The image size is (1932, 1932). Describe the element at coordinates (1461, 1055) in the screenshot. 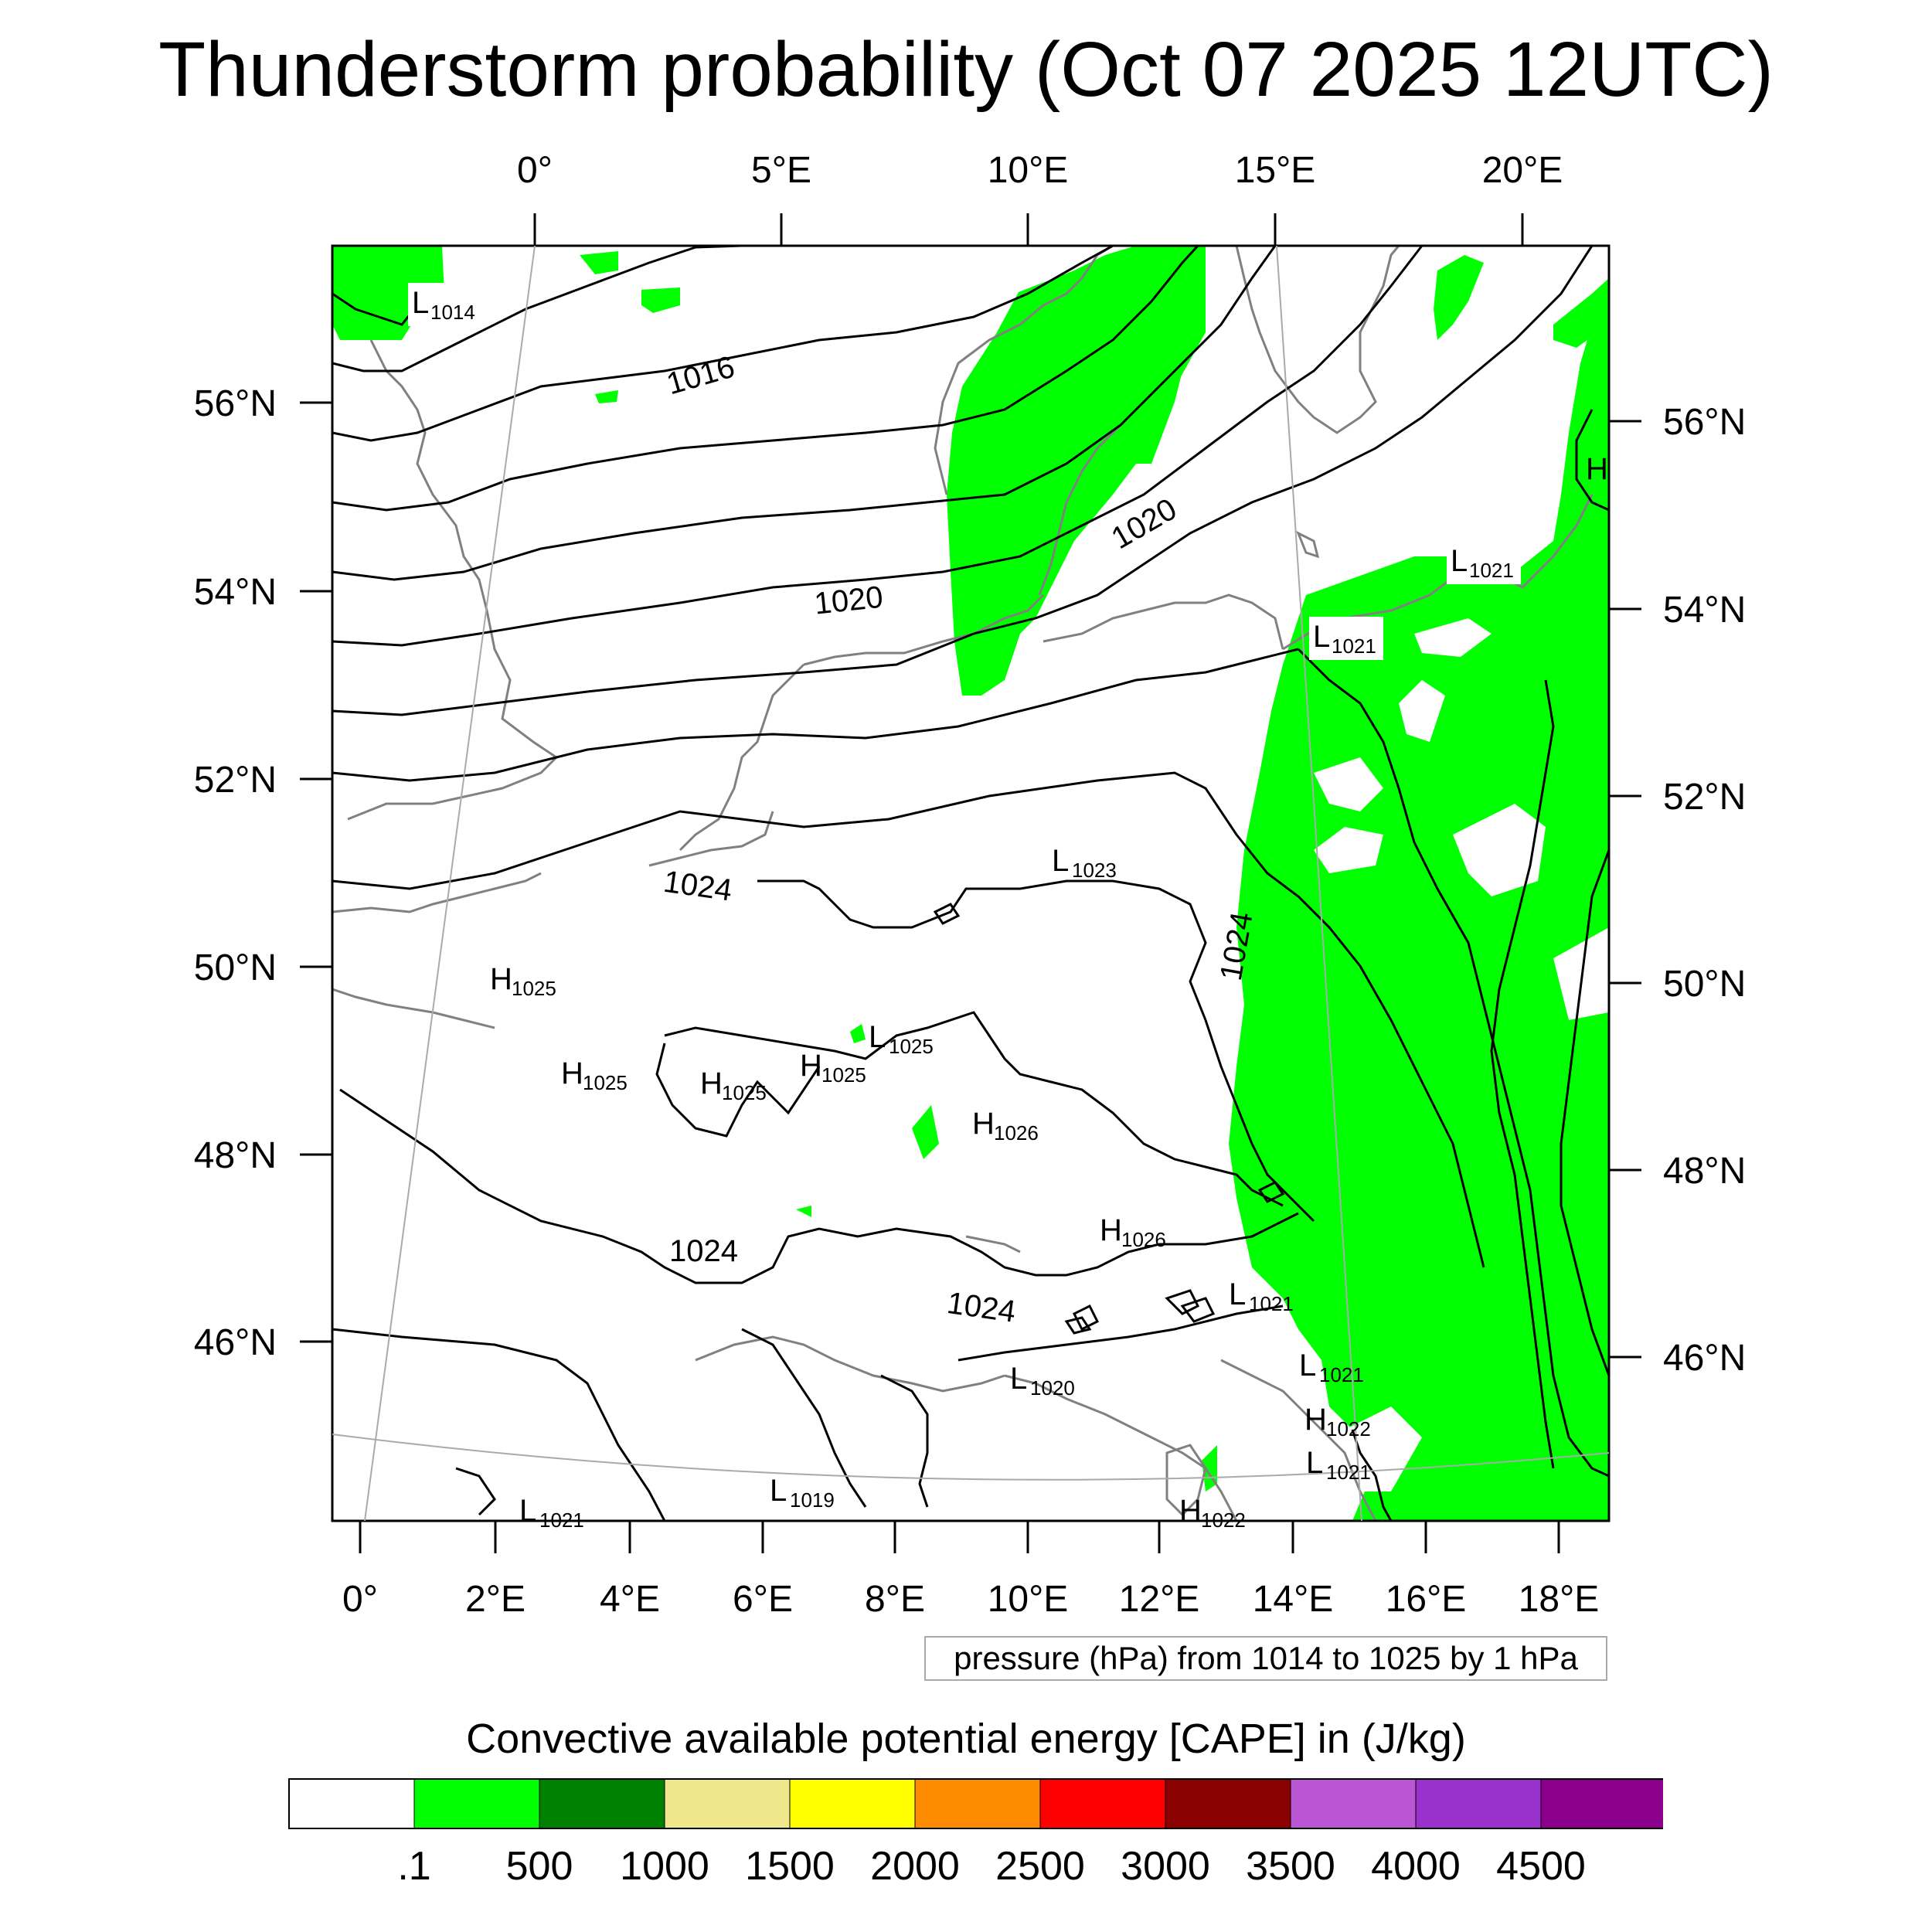

I see `cape-clear-holes` at that location.